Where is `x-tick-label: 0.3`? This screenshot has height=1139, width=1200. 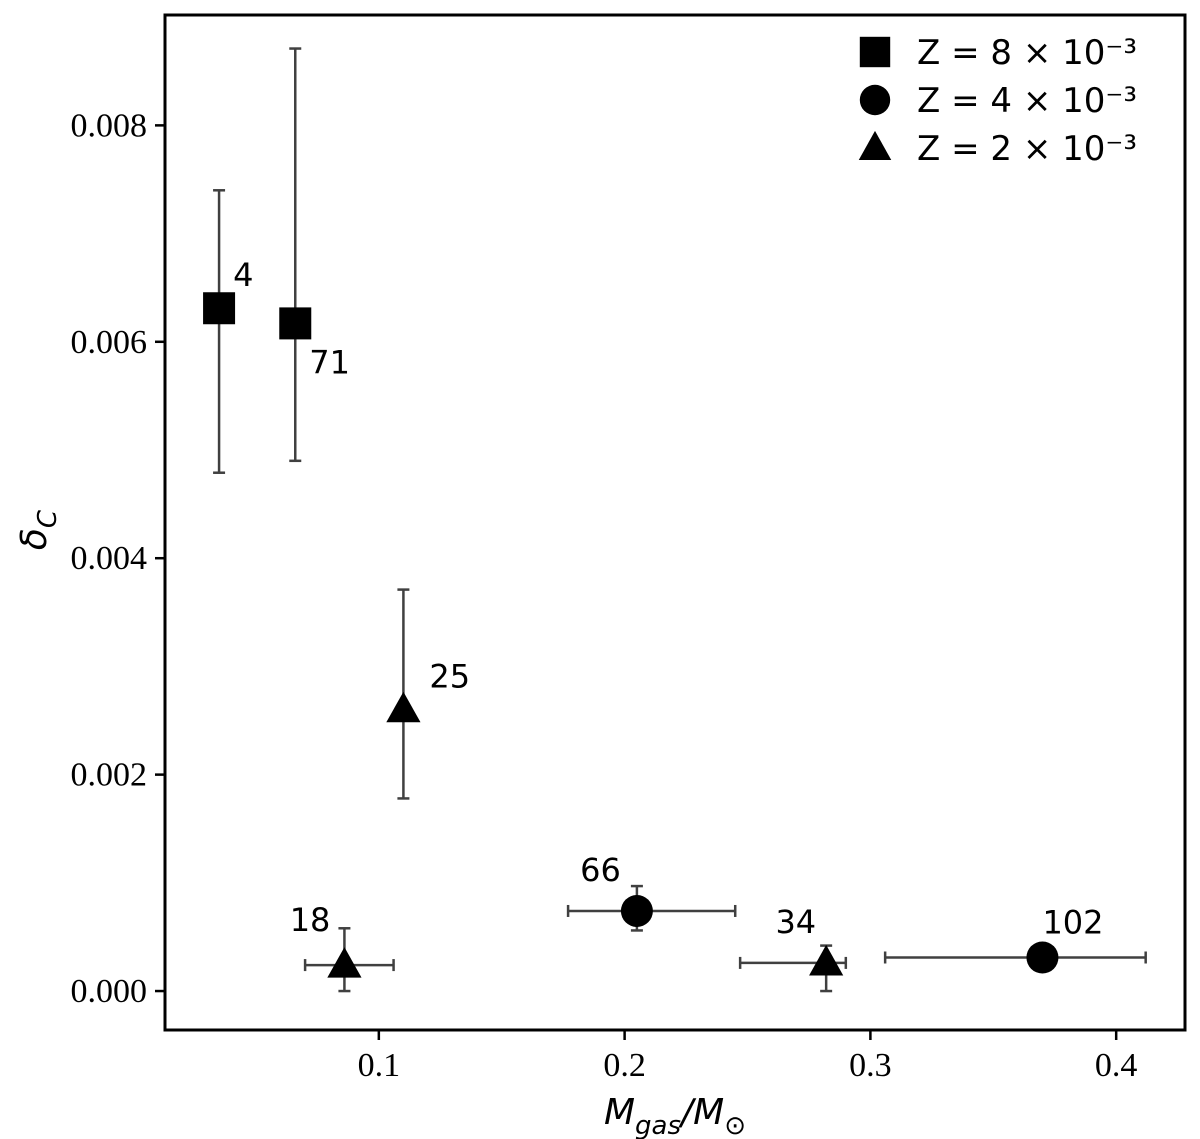
x-tick-label: 0.3 is located at coordinates (870, 1065).